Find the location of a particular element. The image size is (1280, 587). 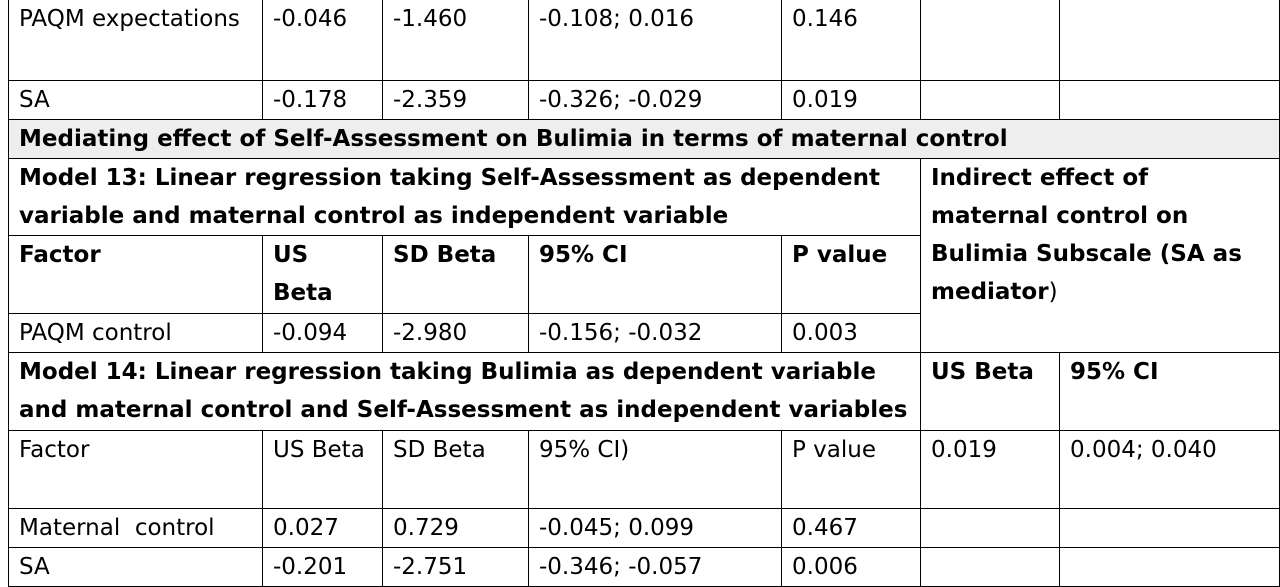

cell-ci: -0.346; -0.057 is located at coordinates (655, 566).